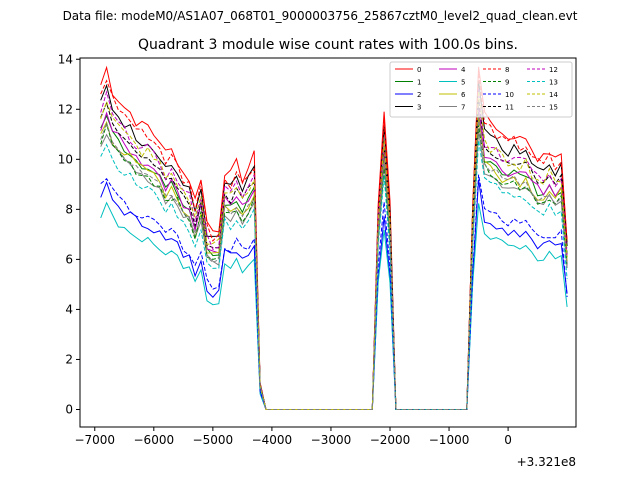 The height and width of the screenshot is (480, 640). I want to click on legend-label: 6, so click(463, 95).